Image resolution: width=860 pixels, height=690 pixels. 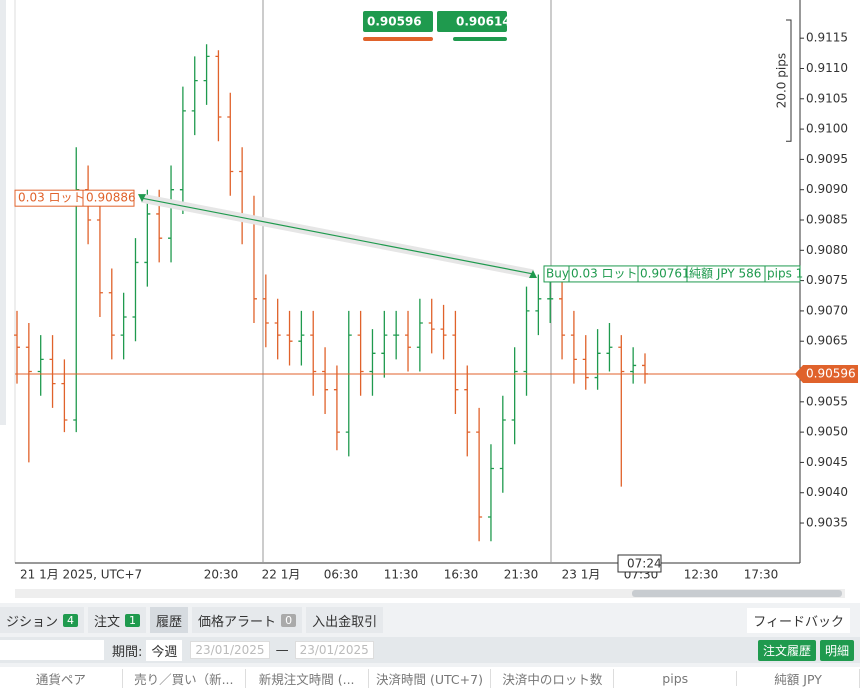 I want to click on y-tick-label: 0.9065, so click(x=827, y=341).